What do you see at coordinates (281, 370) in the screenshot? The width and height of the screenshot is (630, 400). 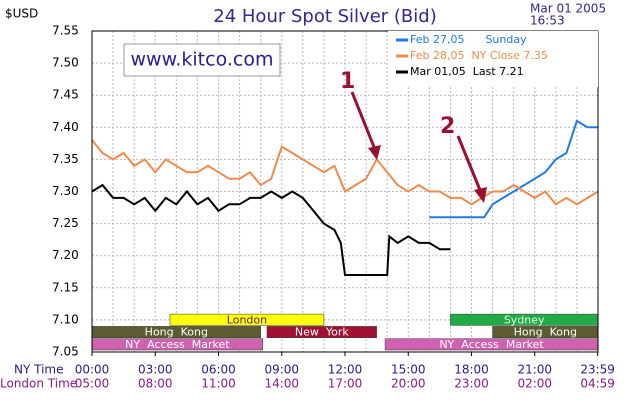 I see `x-tick-label: 09:00` at bounding box center [281, 370].